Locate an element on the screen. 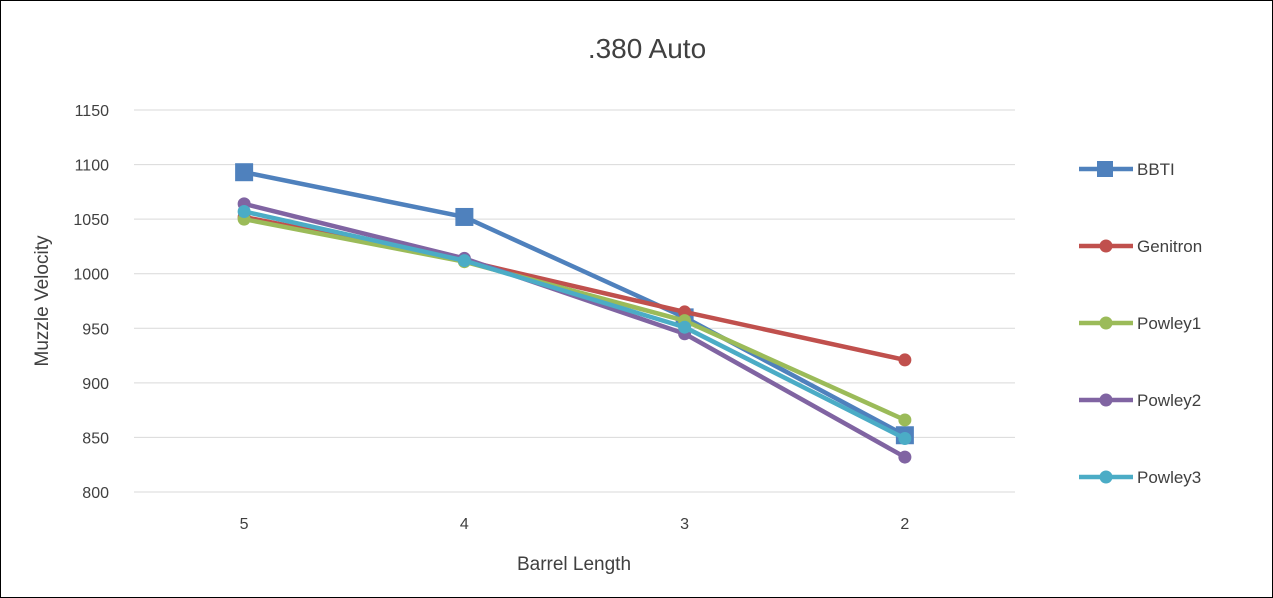 The image size is (1273, 598). y-tick-label: 800 is located at coordinates (95, 493).